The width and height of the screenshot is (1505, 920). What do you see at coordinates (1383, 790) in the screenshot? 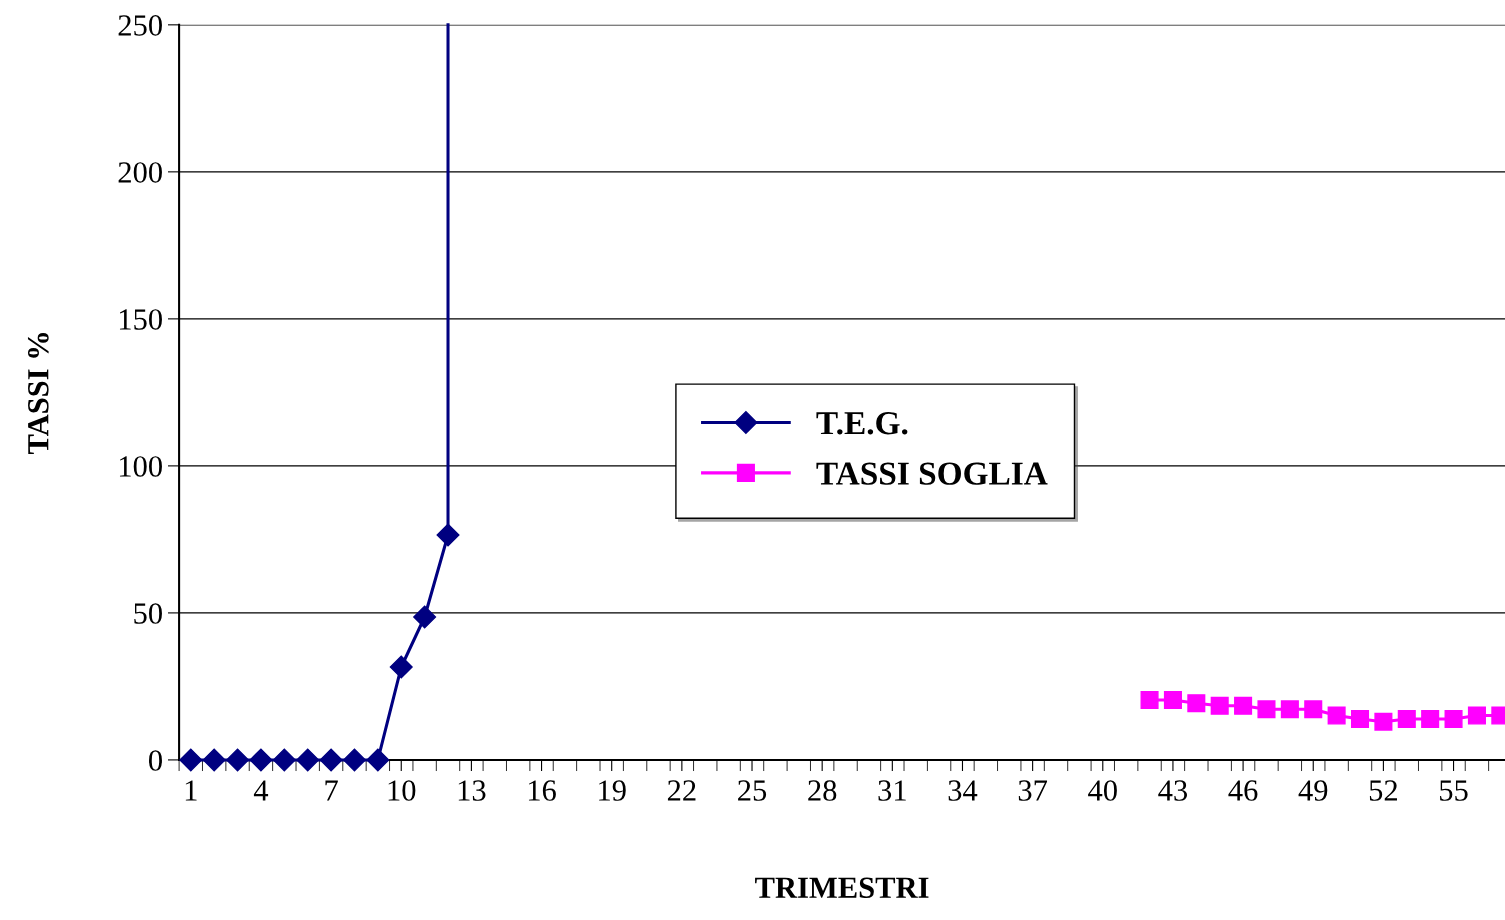
I see `x-tick-label: 52` at bounding box center [1383, 790].